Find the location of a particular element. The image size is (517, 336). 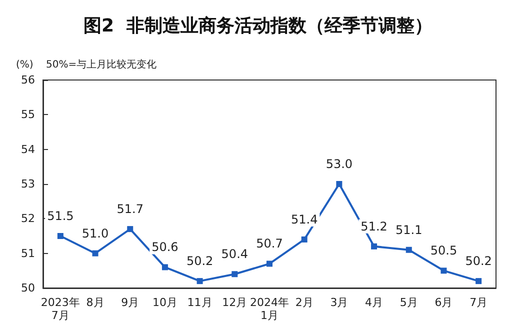

x-tick-label: 4月 is located at coordinates (374, 302).